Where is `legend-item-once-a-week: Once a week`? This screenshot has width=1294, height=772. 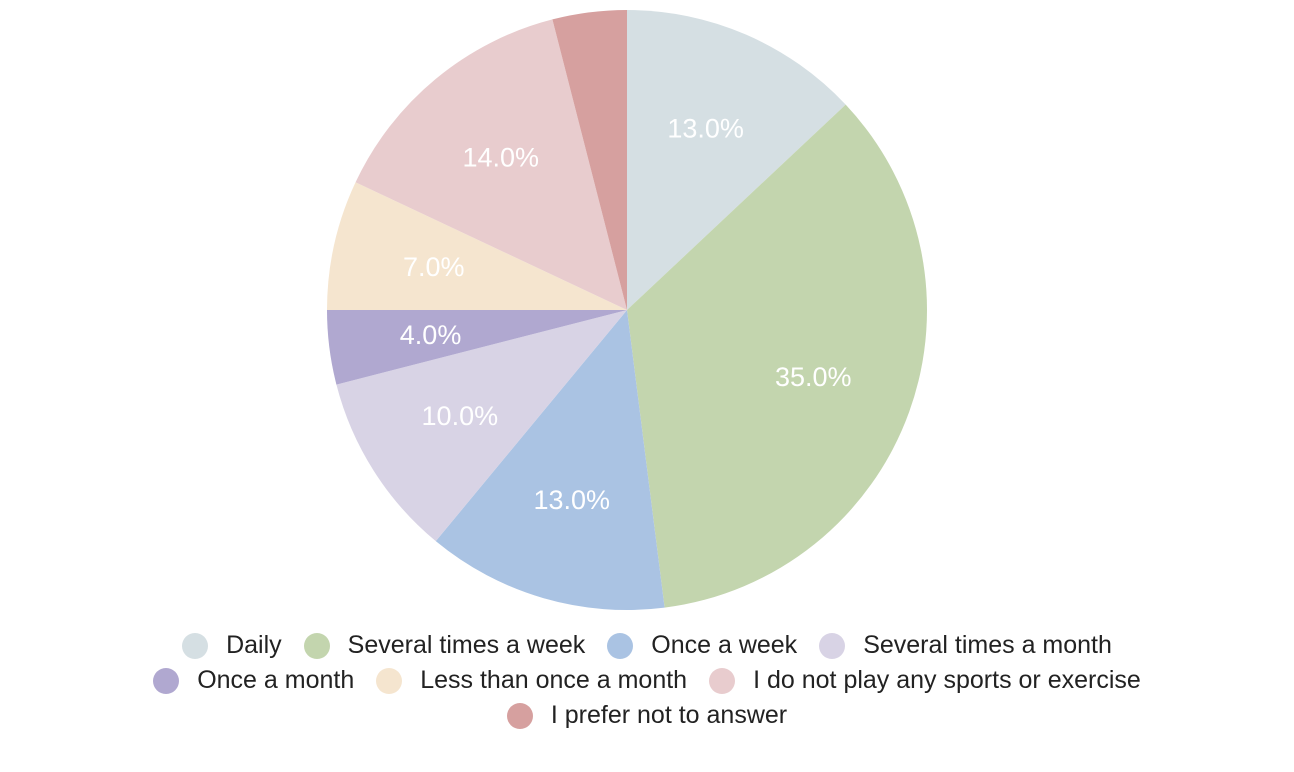 legend-item-once-a-week: Once a week is located at coordinates (702, 645).